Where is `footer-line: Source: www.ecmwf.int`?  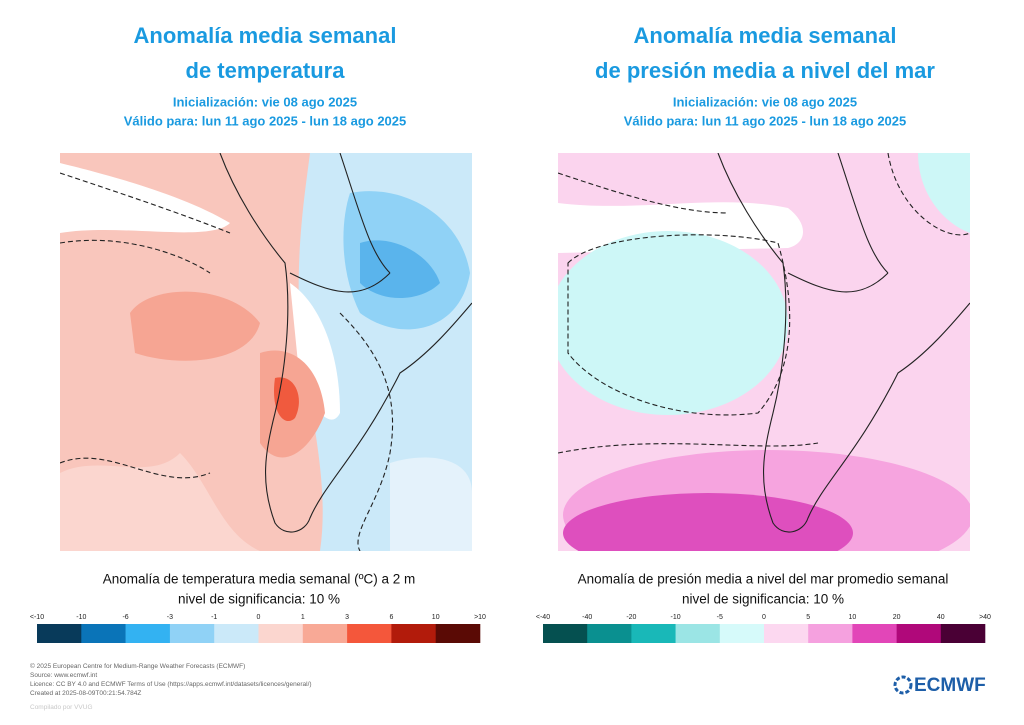 footer-line: Source: www.ecmwf.int is located at coordinates (63, 675).